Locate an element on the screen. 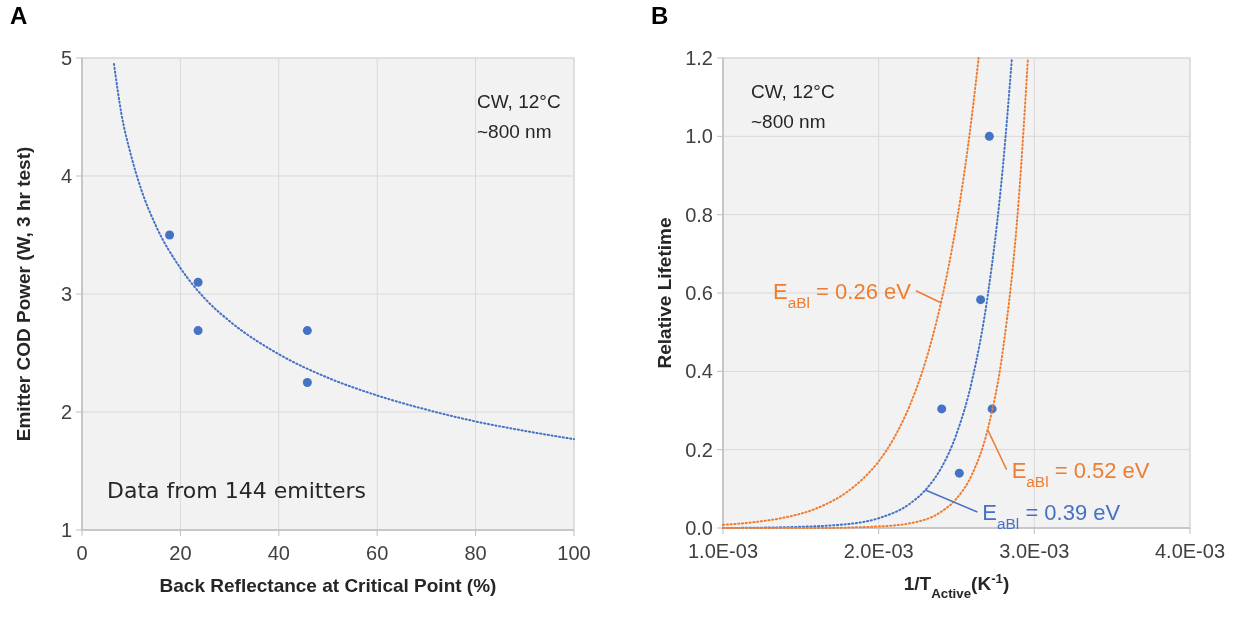 The height and width of the screenshot is (619, 1255). y-tick-label: 0.0 is located at coordinates (699, 528).